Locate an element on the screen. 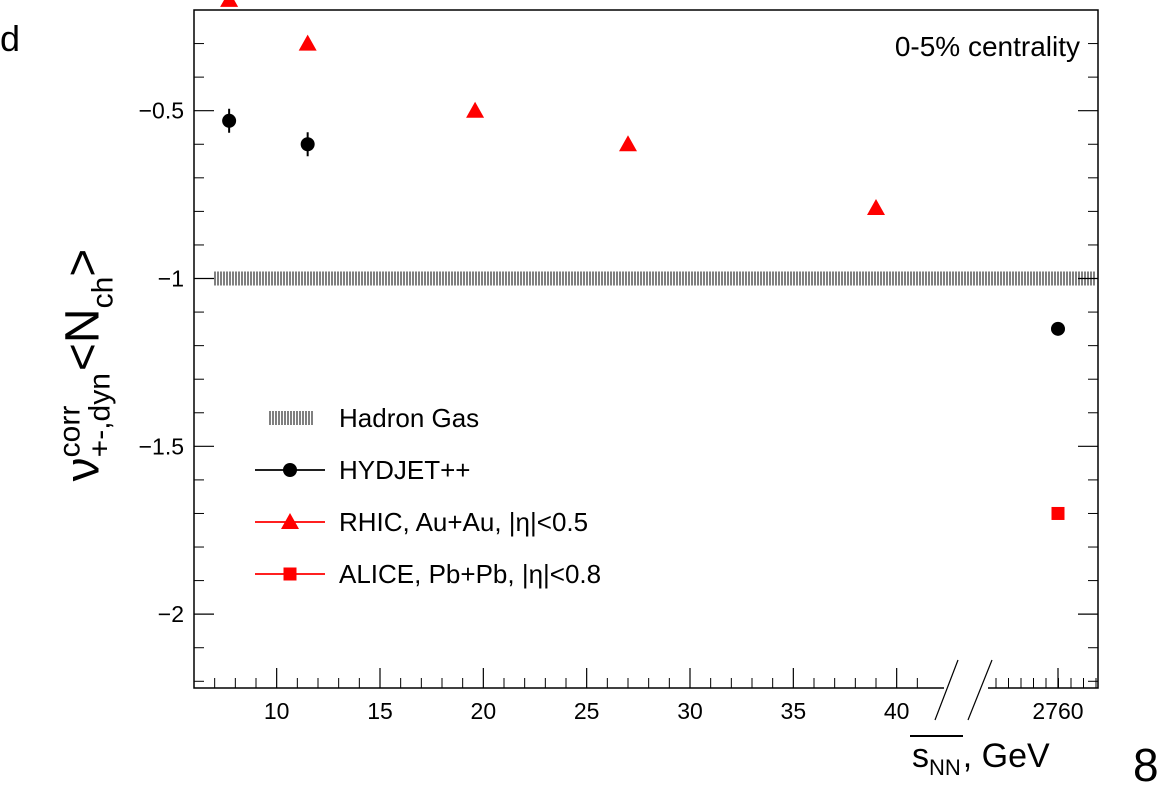 The width and height of the screenshot is (1172, 792). legend-label-hadron-gas: Hadron Gas is located at coordinates (409, 418).